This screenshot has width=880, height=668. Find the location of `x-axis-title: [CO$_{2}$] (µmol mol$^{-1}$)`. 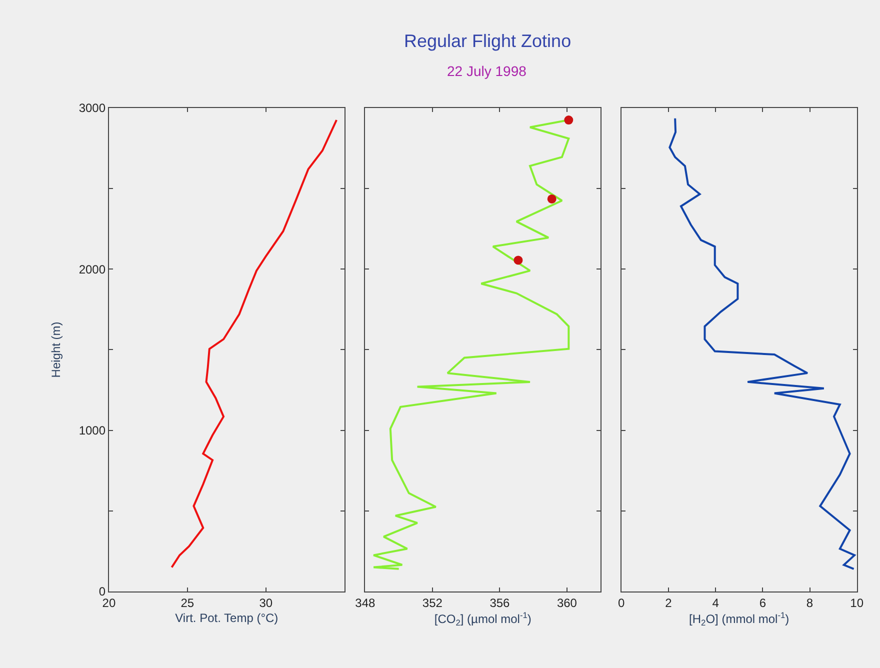

x-axis-title: [CO$_{2}$] (µmol mol$^{-1}$) is located at coordinates (483, 619).